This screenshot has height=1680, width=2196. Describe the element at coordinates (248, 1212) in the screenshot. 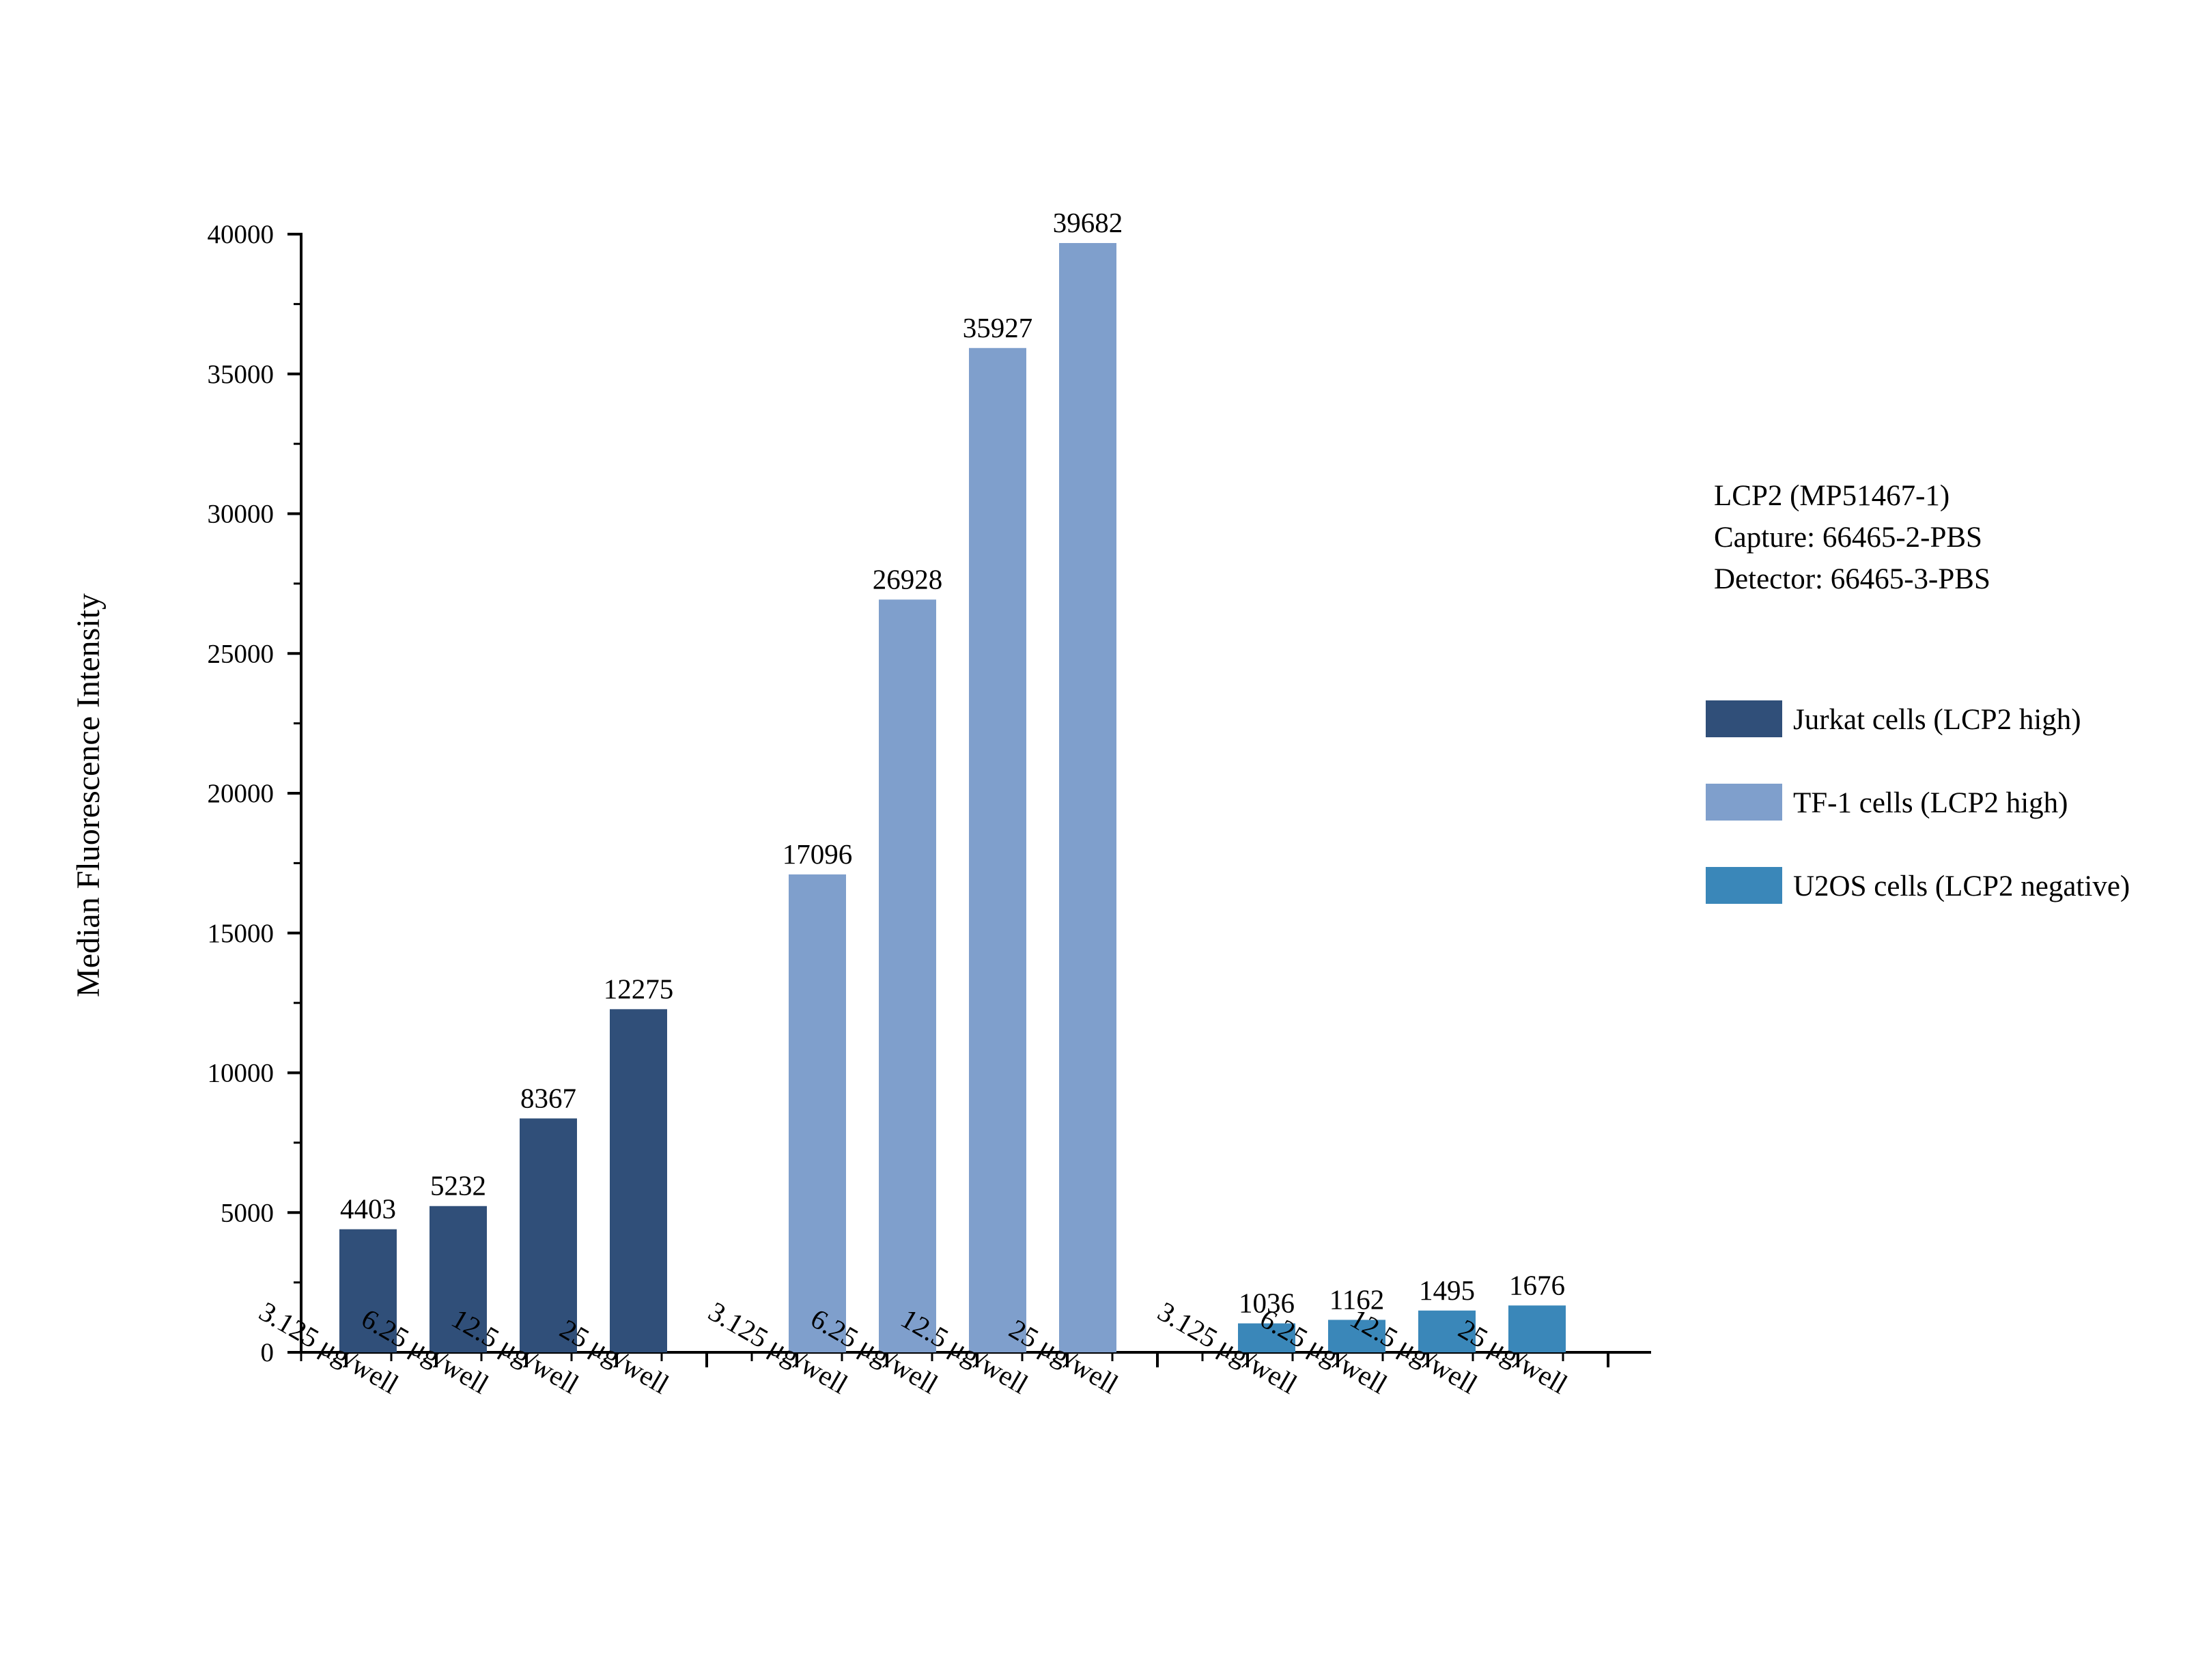

I see `y-tick-label: 5000` at that location.